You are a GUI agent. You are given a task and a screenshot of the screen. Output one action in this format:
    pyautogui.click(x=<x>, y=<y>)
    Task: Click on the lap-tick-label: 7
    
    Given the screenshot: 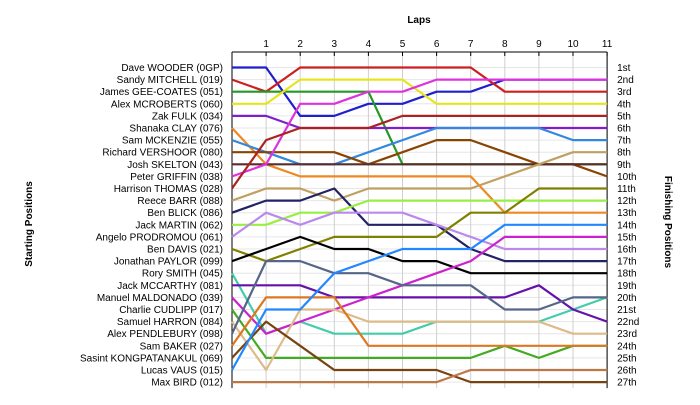 What is the action you would take?
    pyautogui.click(x=471, y=44)
    